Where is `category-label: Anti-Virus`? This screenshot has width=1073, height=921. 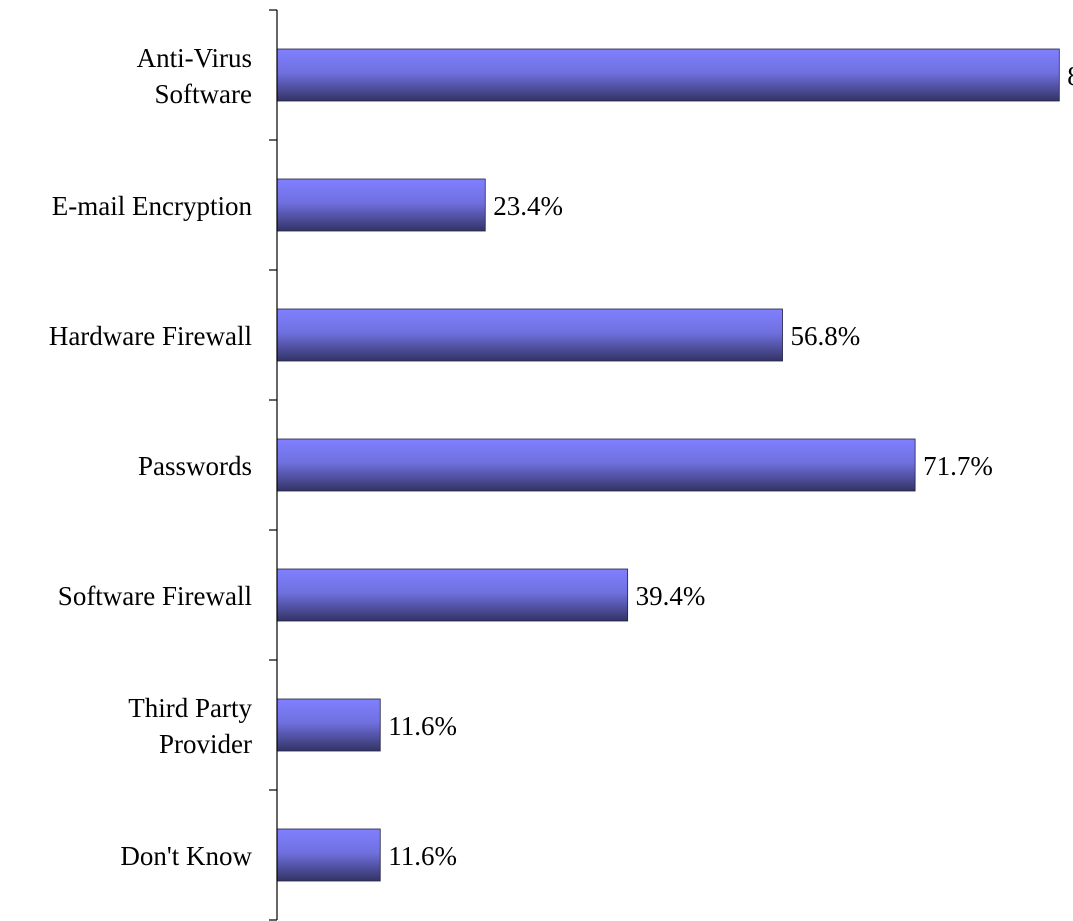 category-label: Anti-Virus is located at coordinates (194, 58).